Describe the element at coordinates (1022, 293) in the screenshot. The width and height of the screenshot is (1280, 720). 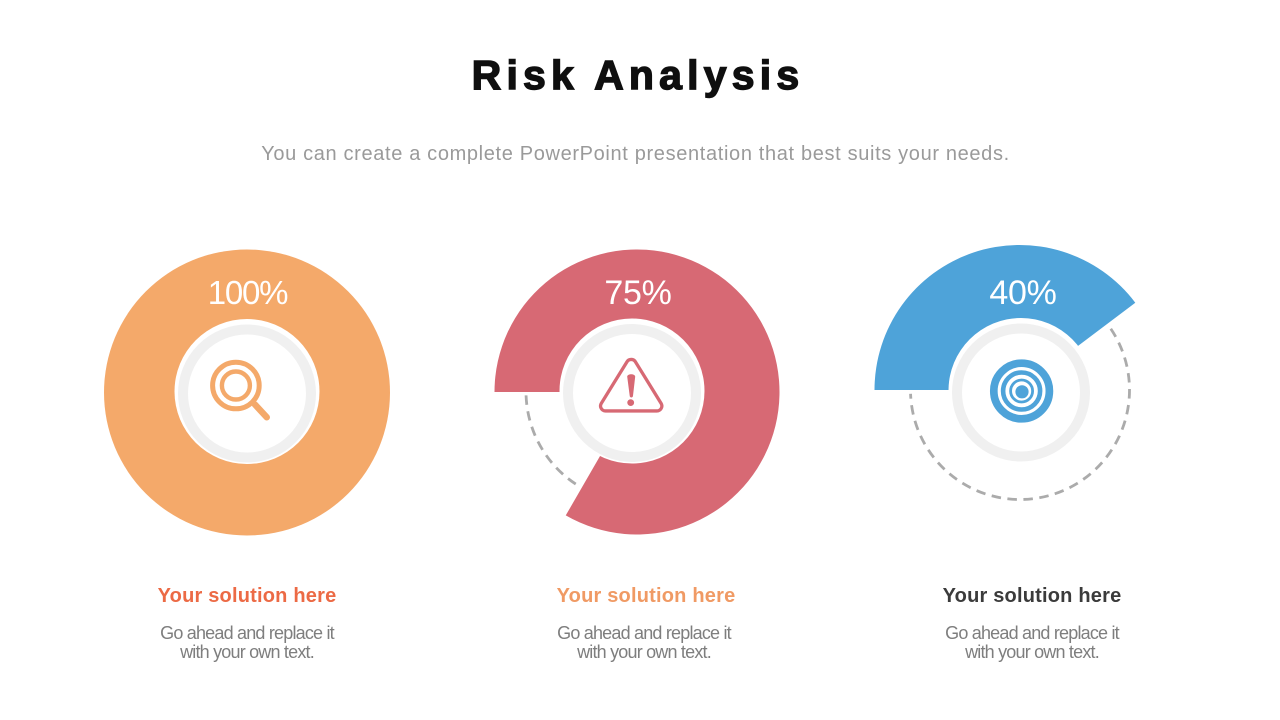
I see `svg-text: 40%` at that location.